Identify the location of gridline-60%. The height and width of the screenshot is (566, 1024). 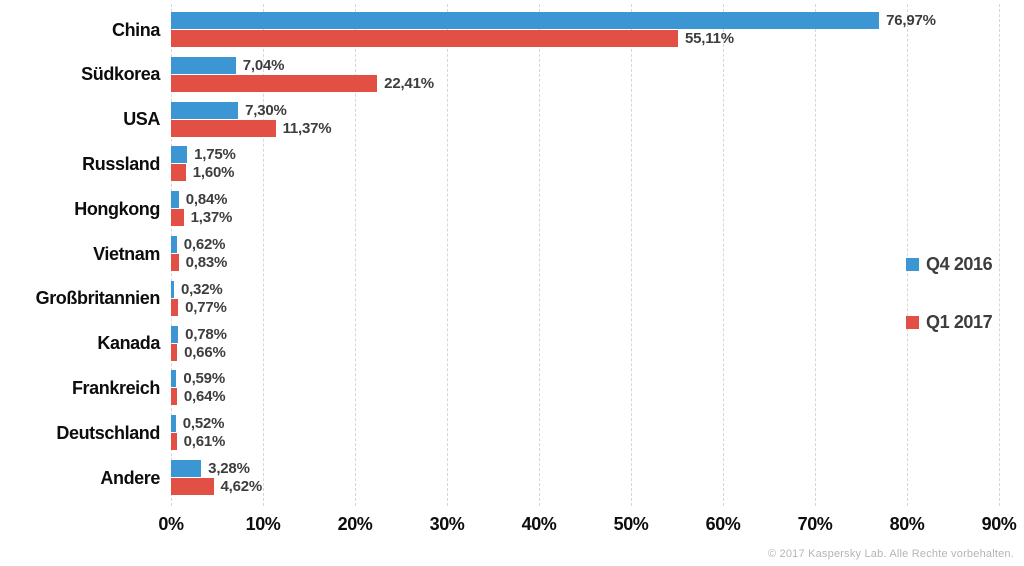
(723, 255).